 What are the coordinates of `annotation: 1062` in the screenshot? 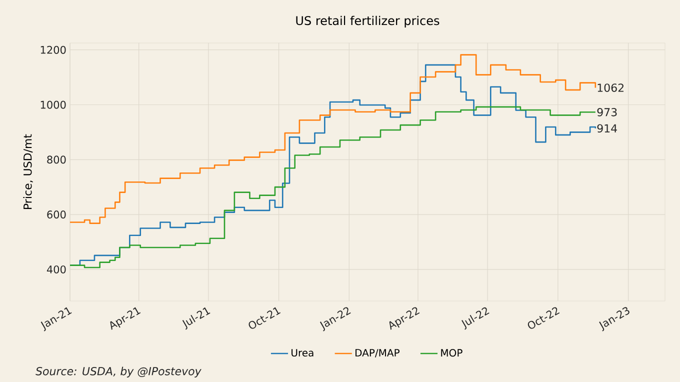 It's located at (611, 88).